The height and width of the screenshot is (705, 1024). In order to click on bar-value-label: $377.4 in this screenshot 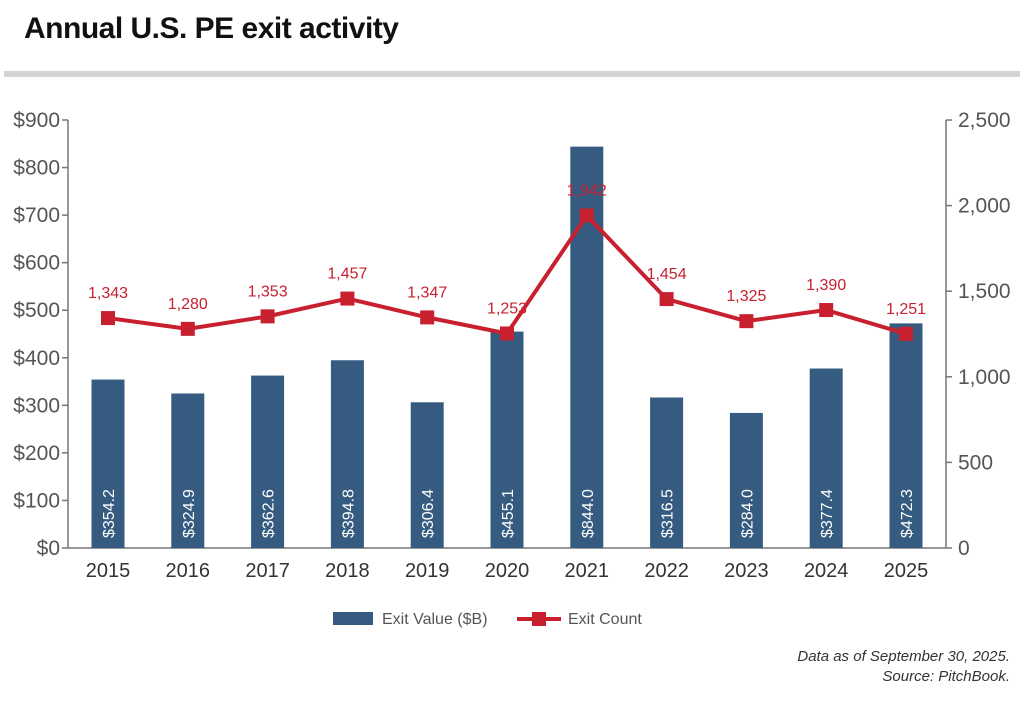, I will do `click(827, 513)`.